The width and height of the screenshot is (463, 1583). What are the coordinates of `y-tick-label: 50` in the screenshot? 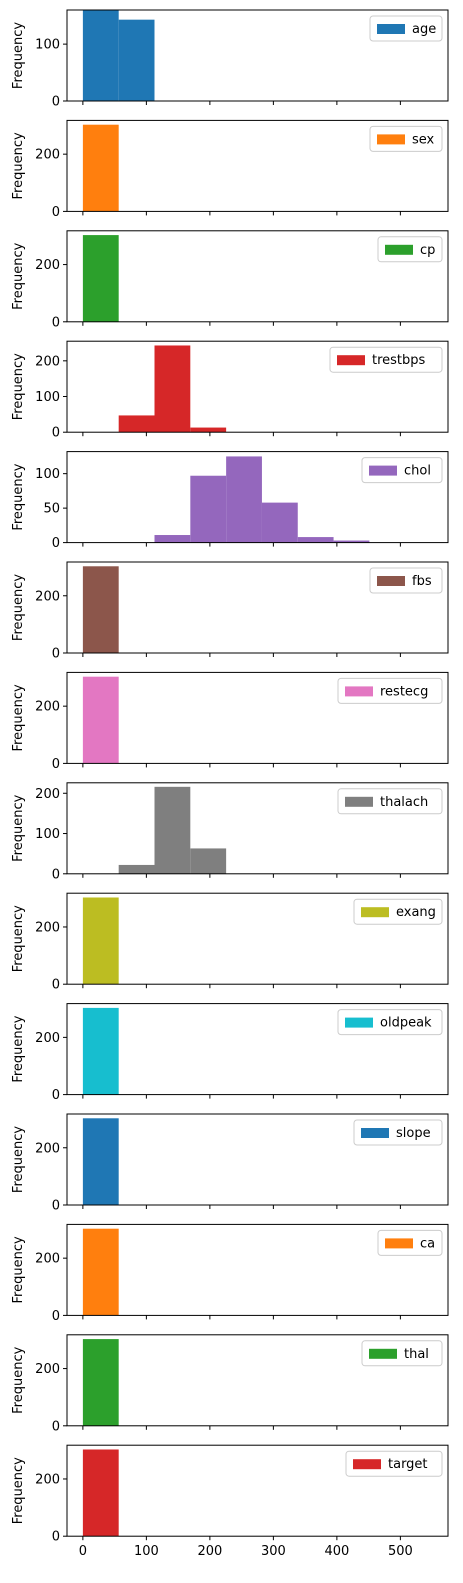 It's located at (51, 509).